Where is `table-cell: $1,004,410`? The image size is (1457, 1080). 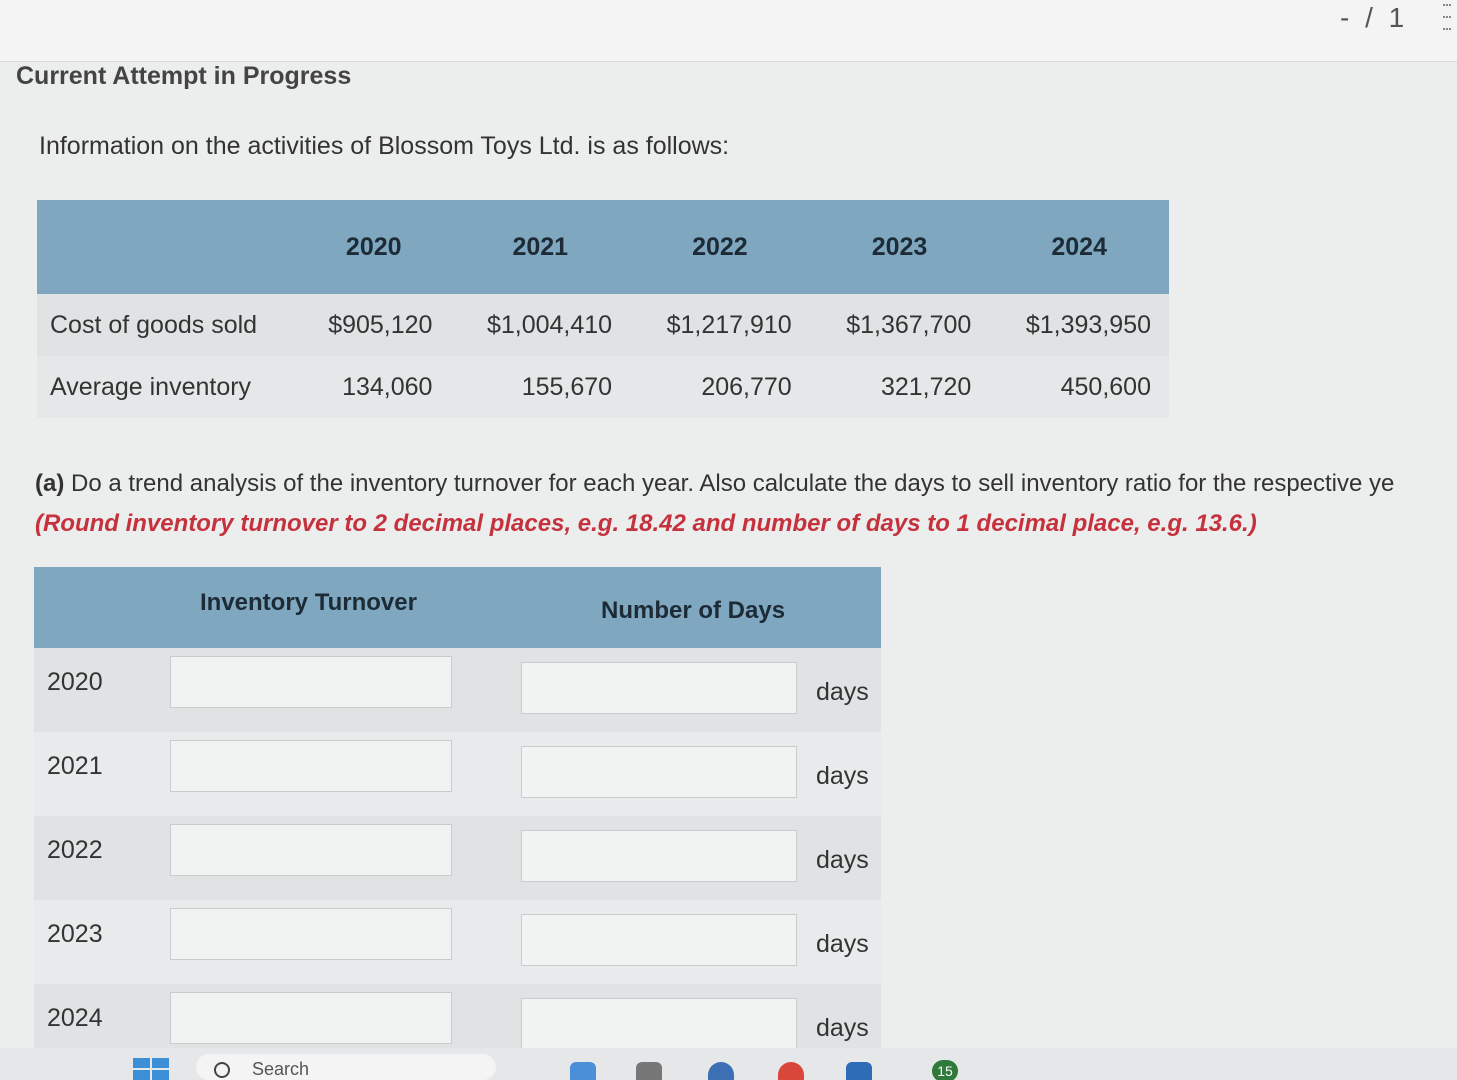
table-cell: $1,004,410 is located at coordinates (540, 325).